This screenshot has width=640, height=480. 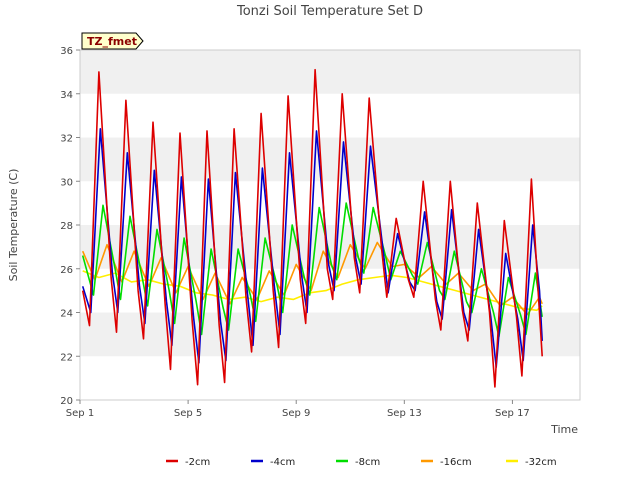 I want to click on x-axis: Sep 1 Sep 5 Sep 9 Sep 13 Sep 17, so click(x=298, y=409).